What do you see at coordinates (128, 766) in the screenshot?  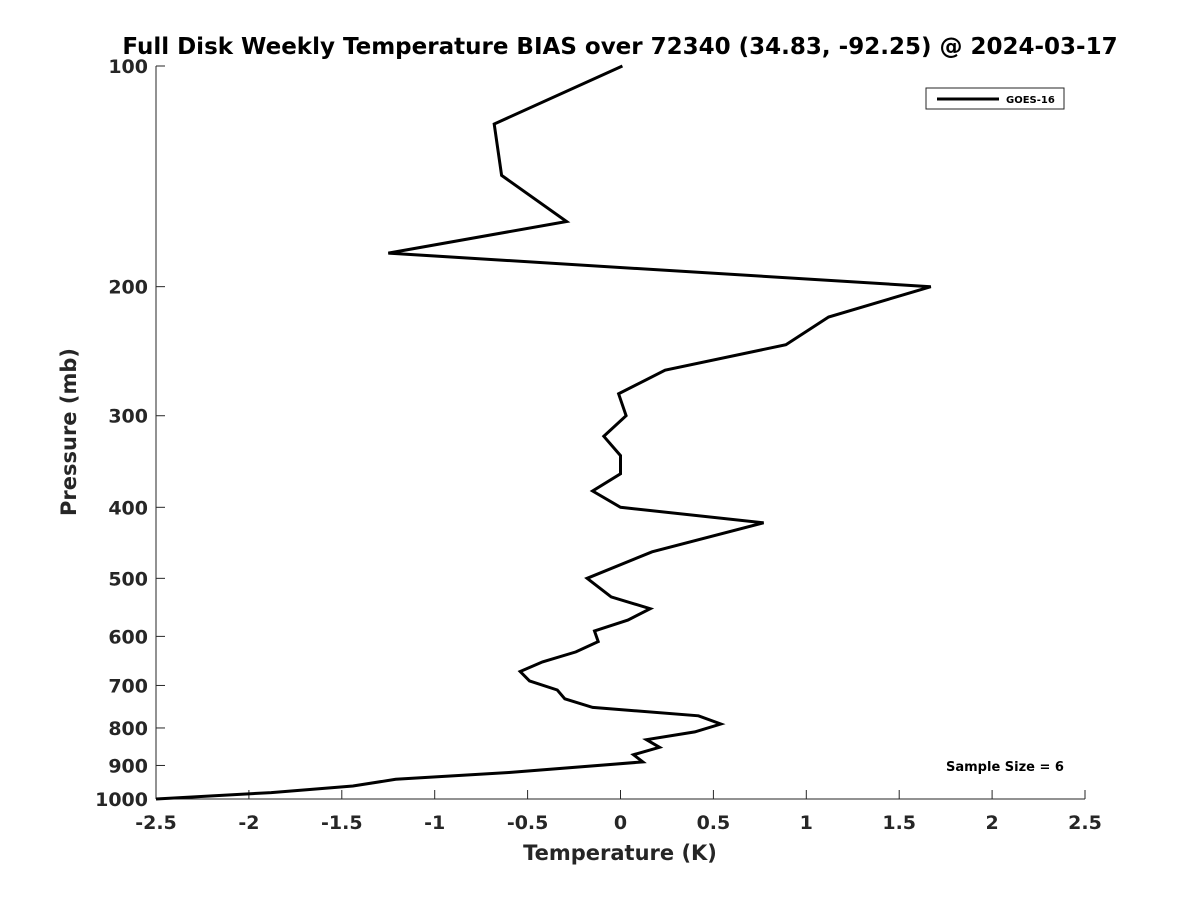 I see `y-tick-label: 900` at bounding box center [128, 766].